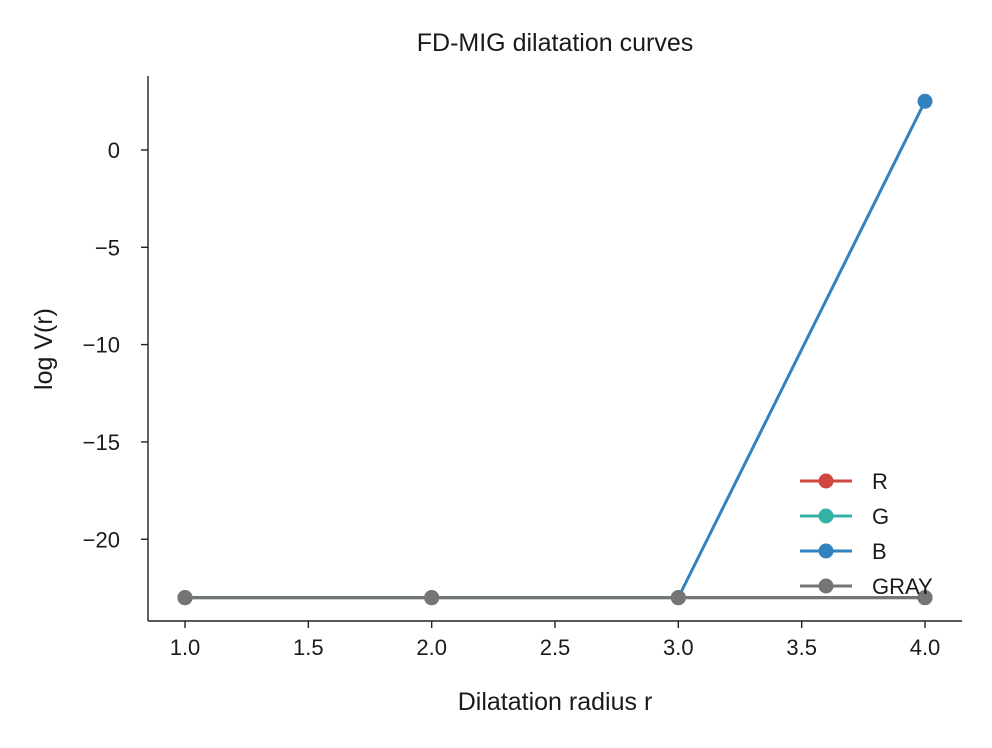  I want to click on x-tick-label: 3.5, so click(801, 647).